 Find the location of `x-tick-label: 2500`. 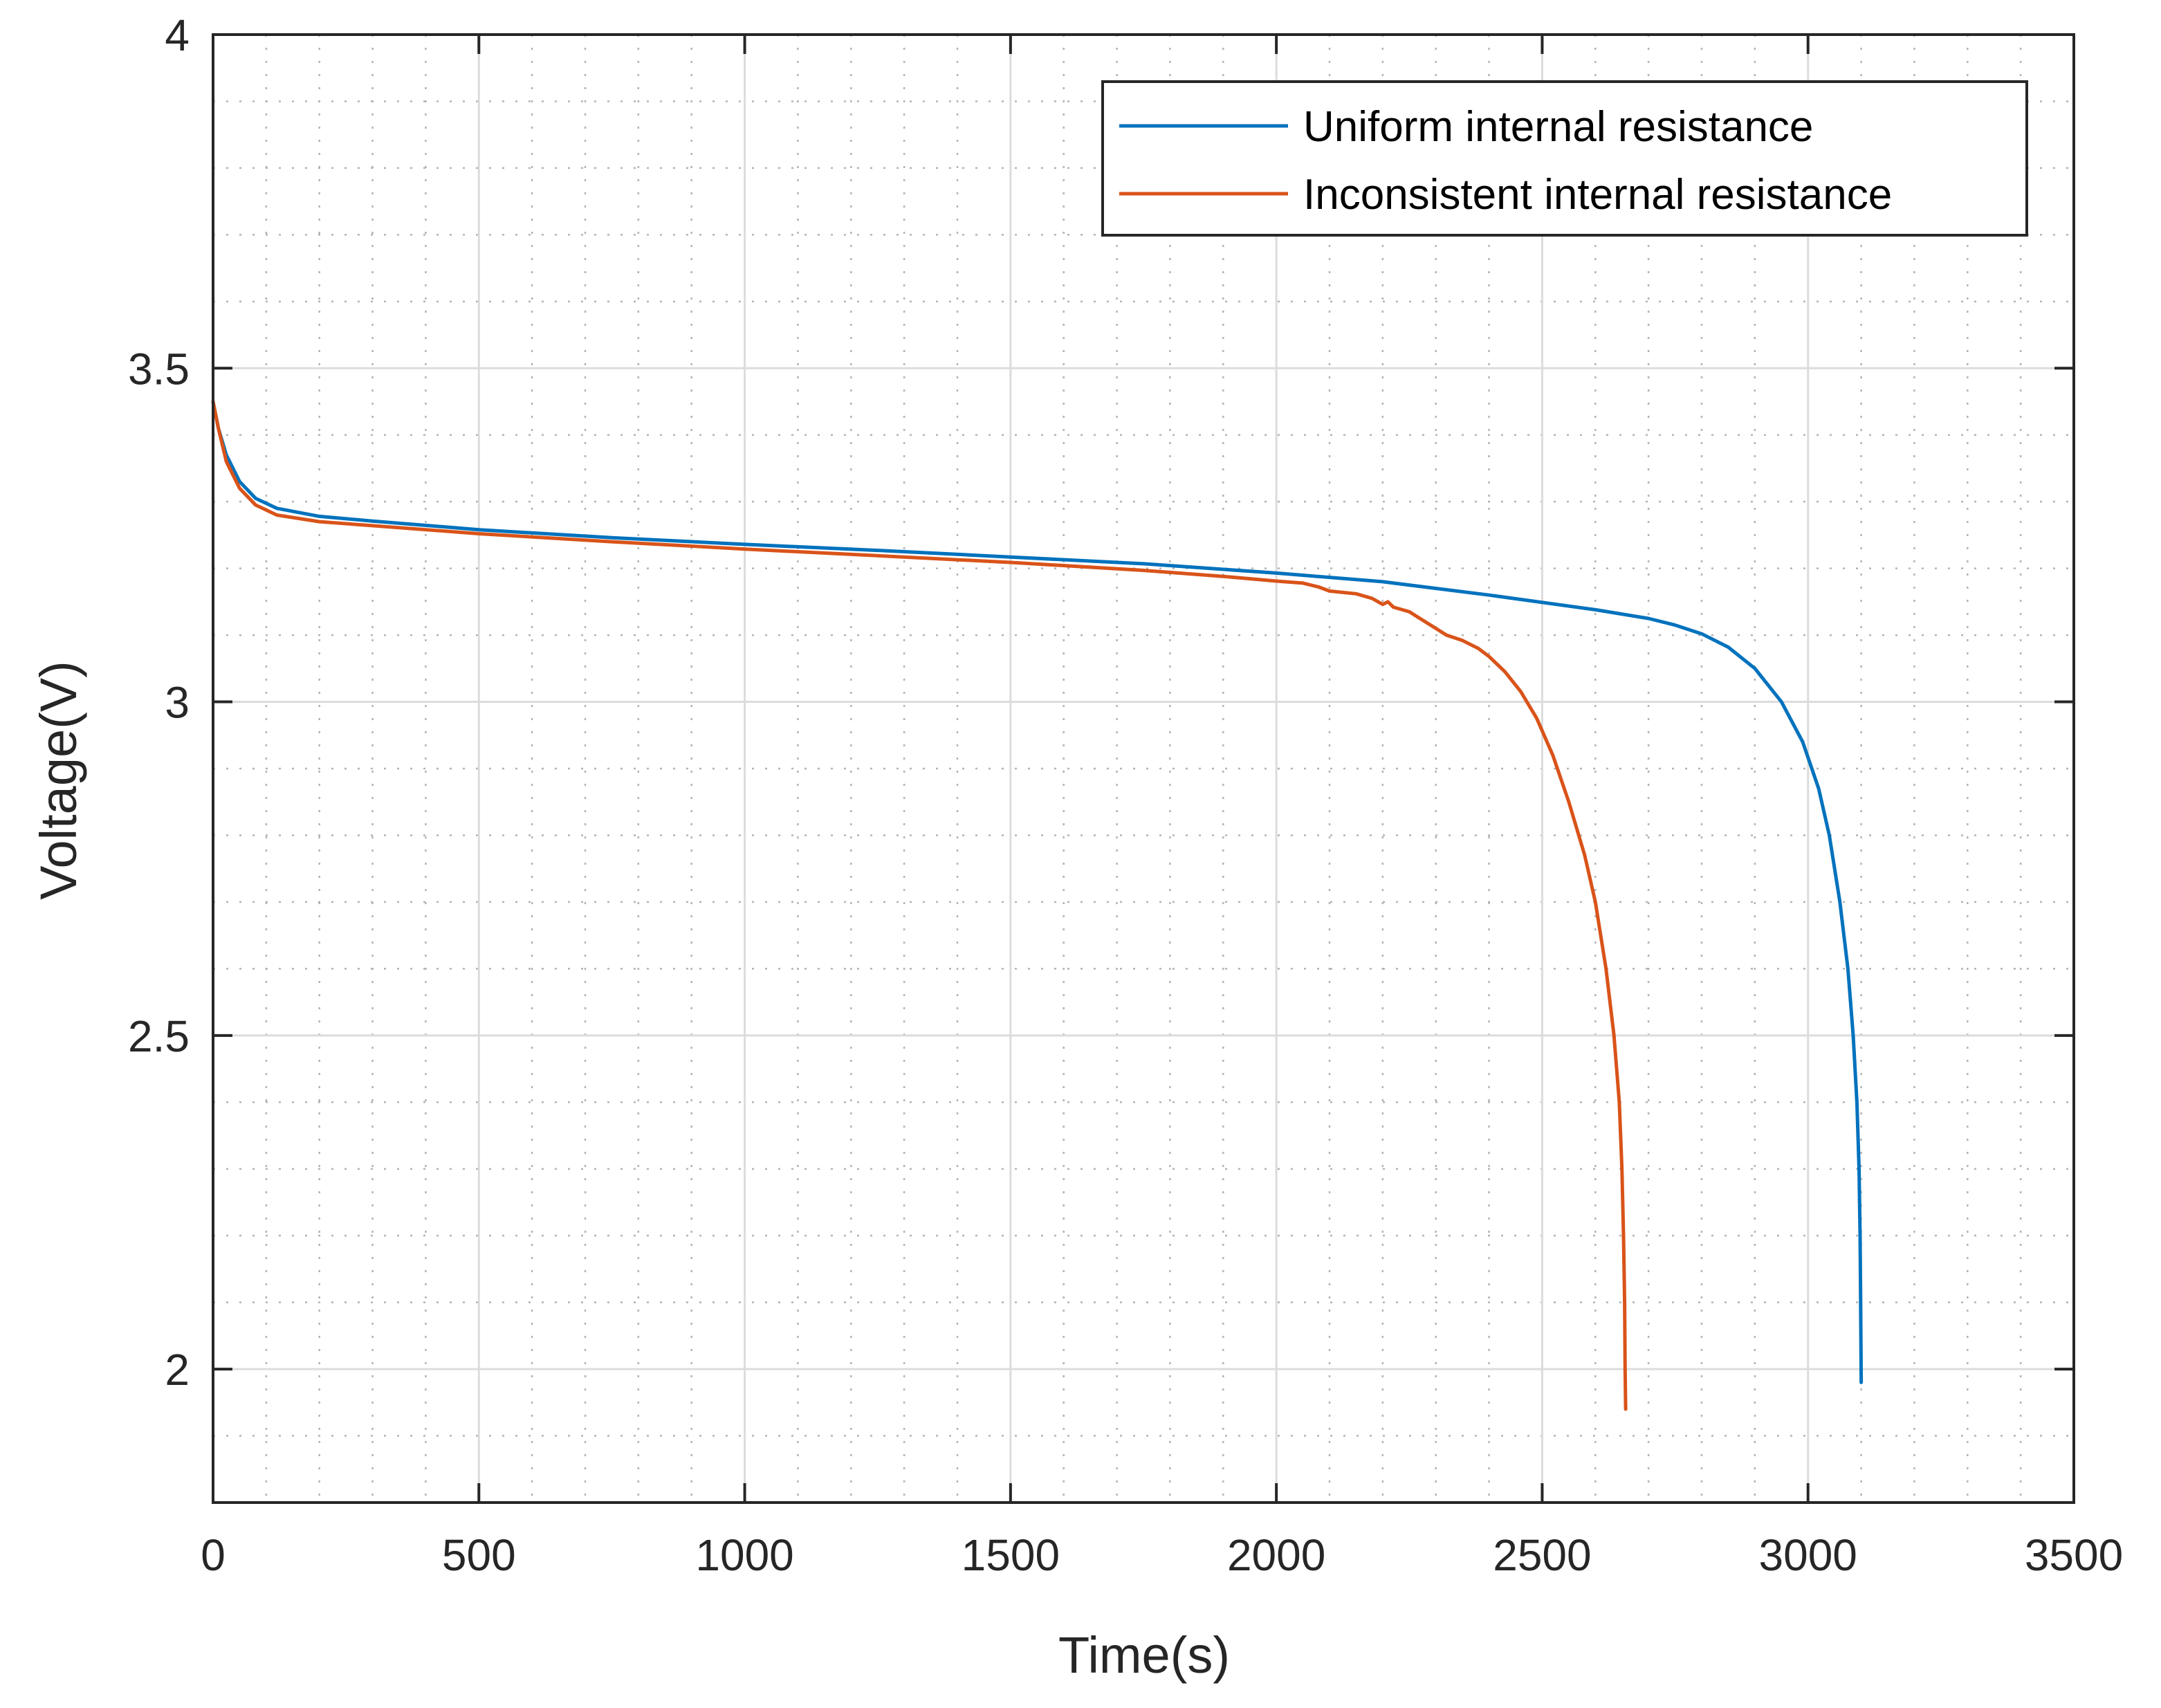

x-tick-label: 2500 is located at coordinates (1542, 1555).